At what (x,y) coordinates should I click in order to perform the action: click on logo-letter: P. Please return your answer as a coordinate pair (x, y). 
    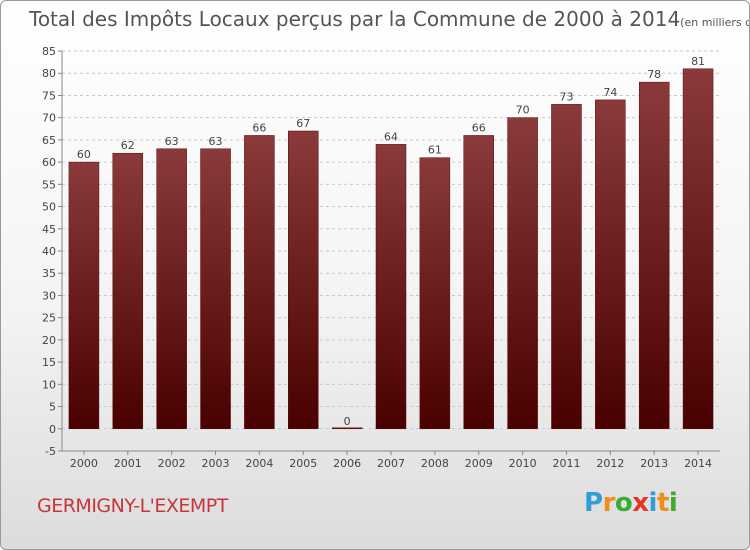
    Looking at the image, I should click on (593, 503).